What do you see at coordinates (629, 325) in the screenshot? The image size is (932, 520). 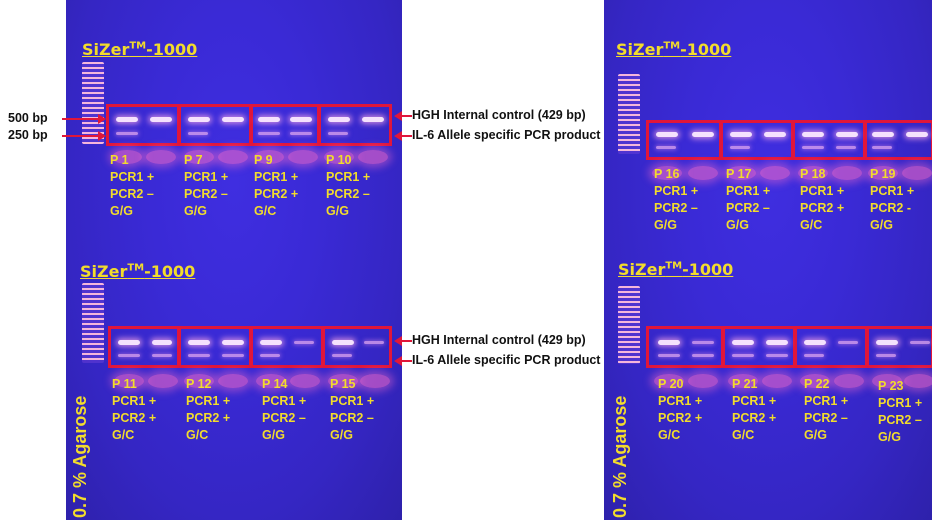 I see `dna-ladder-right-bottom` at bounding box center [629, 325].